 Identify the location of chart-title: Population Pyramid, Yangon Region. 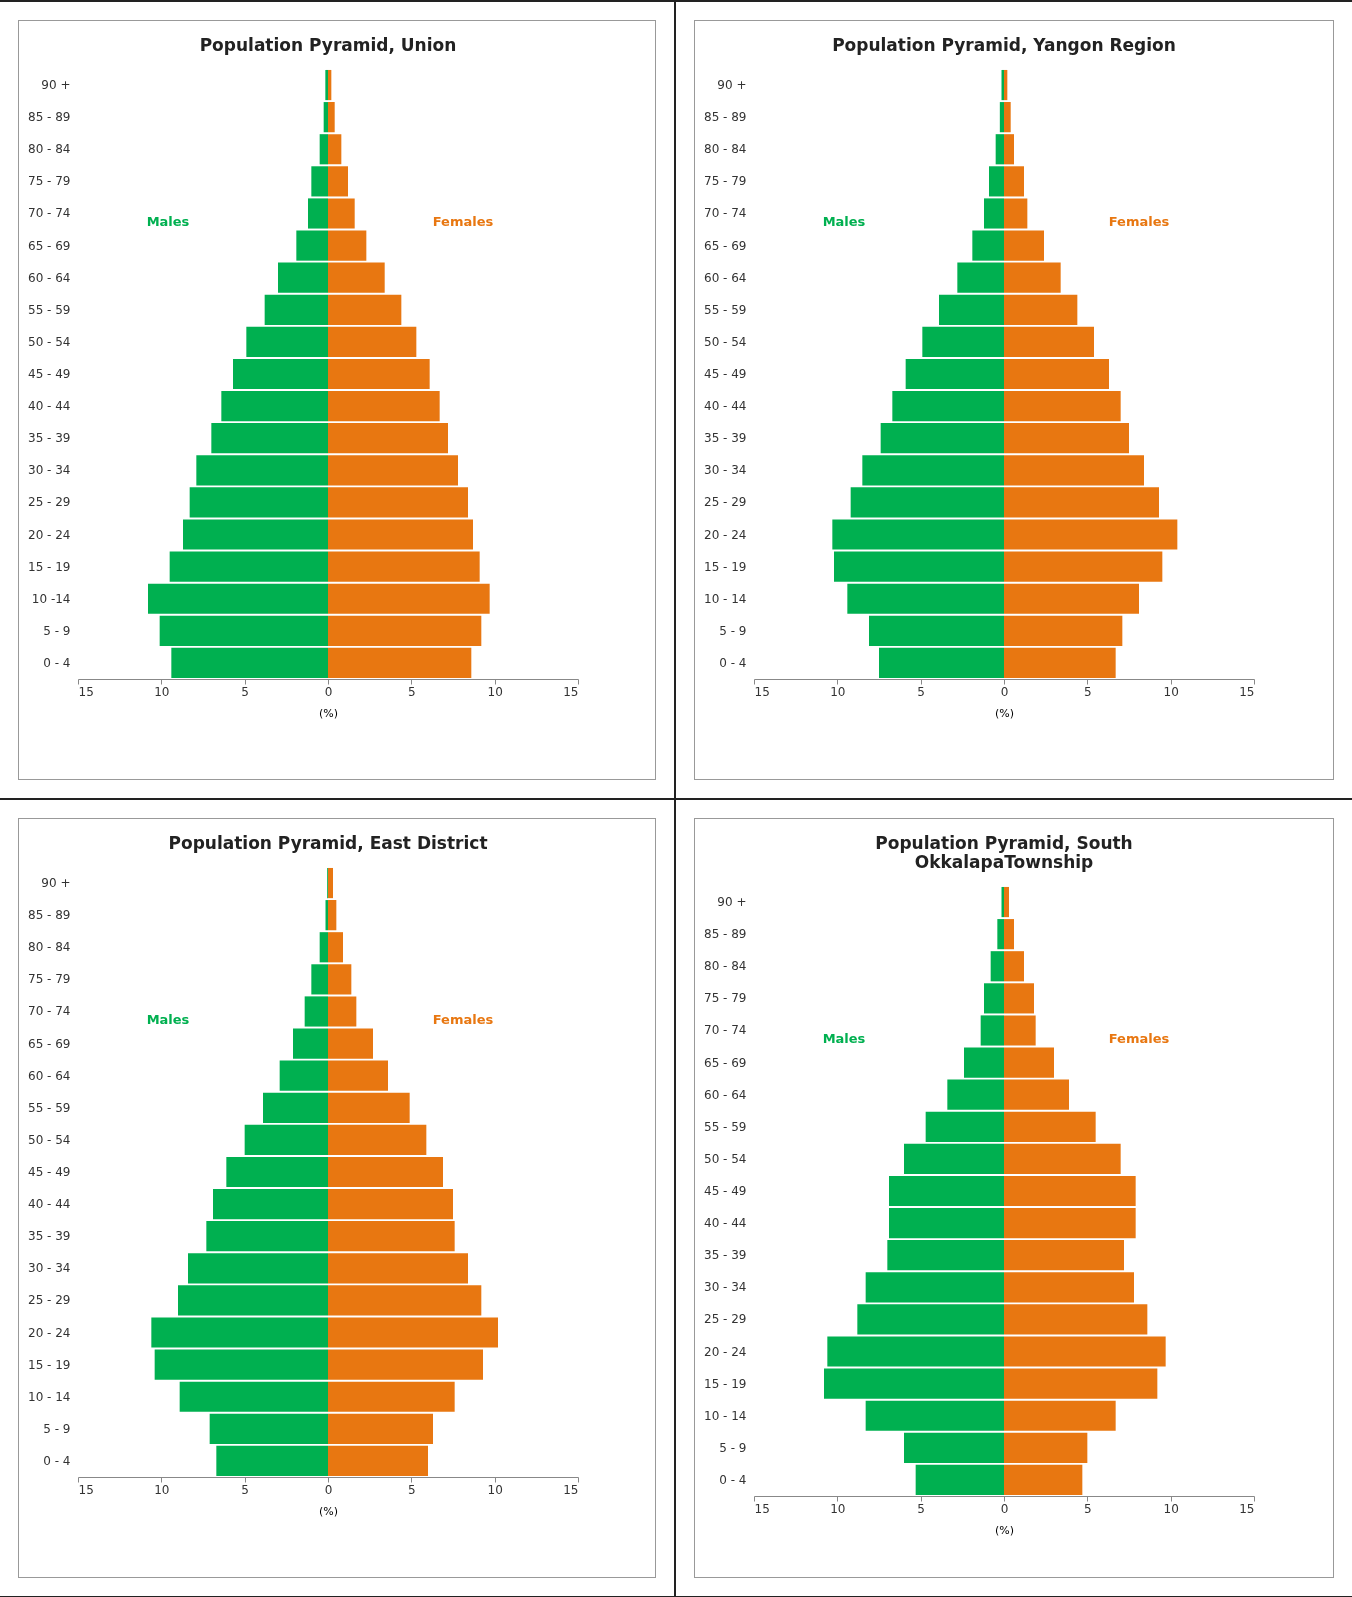
(1004, 45).